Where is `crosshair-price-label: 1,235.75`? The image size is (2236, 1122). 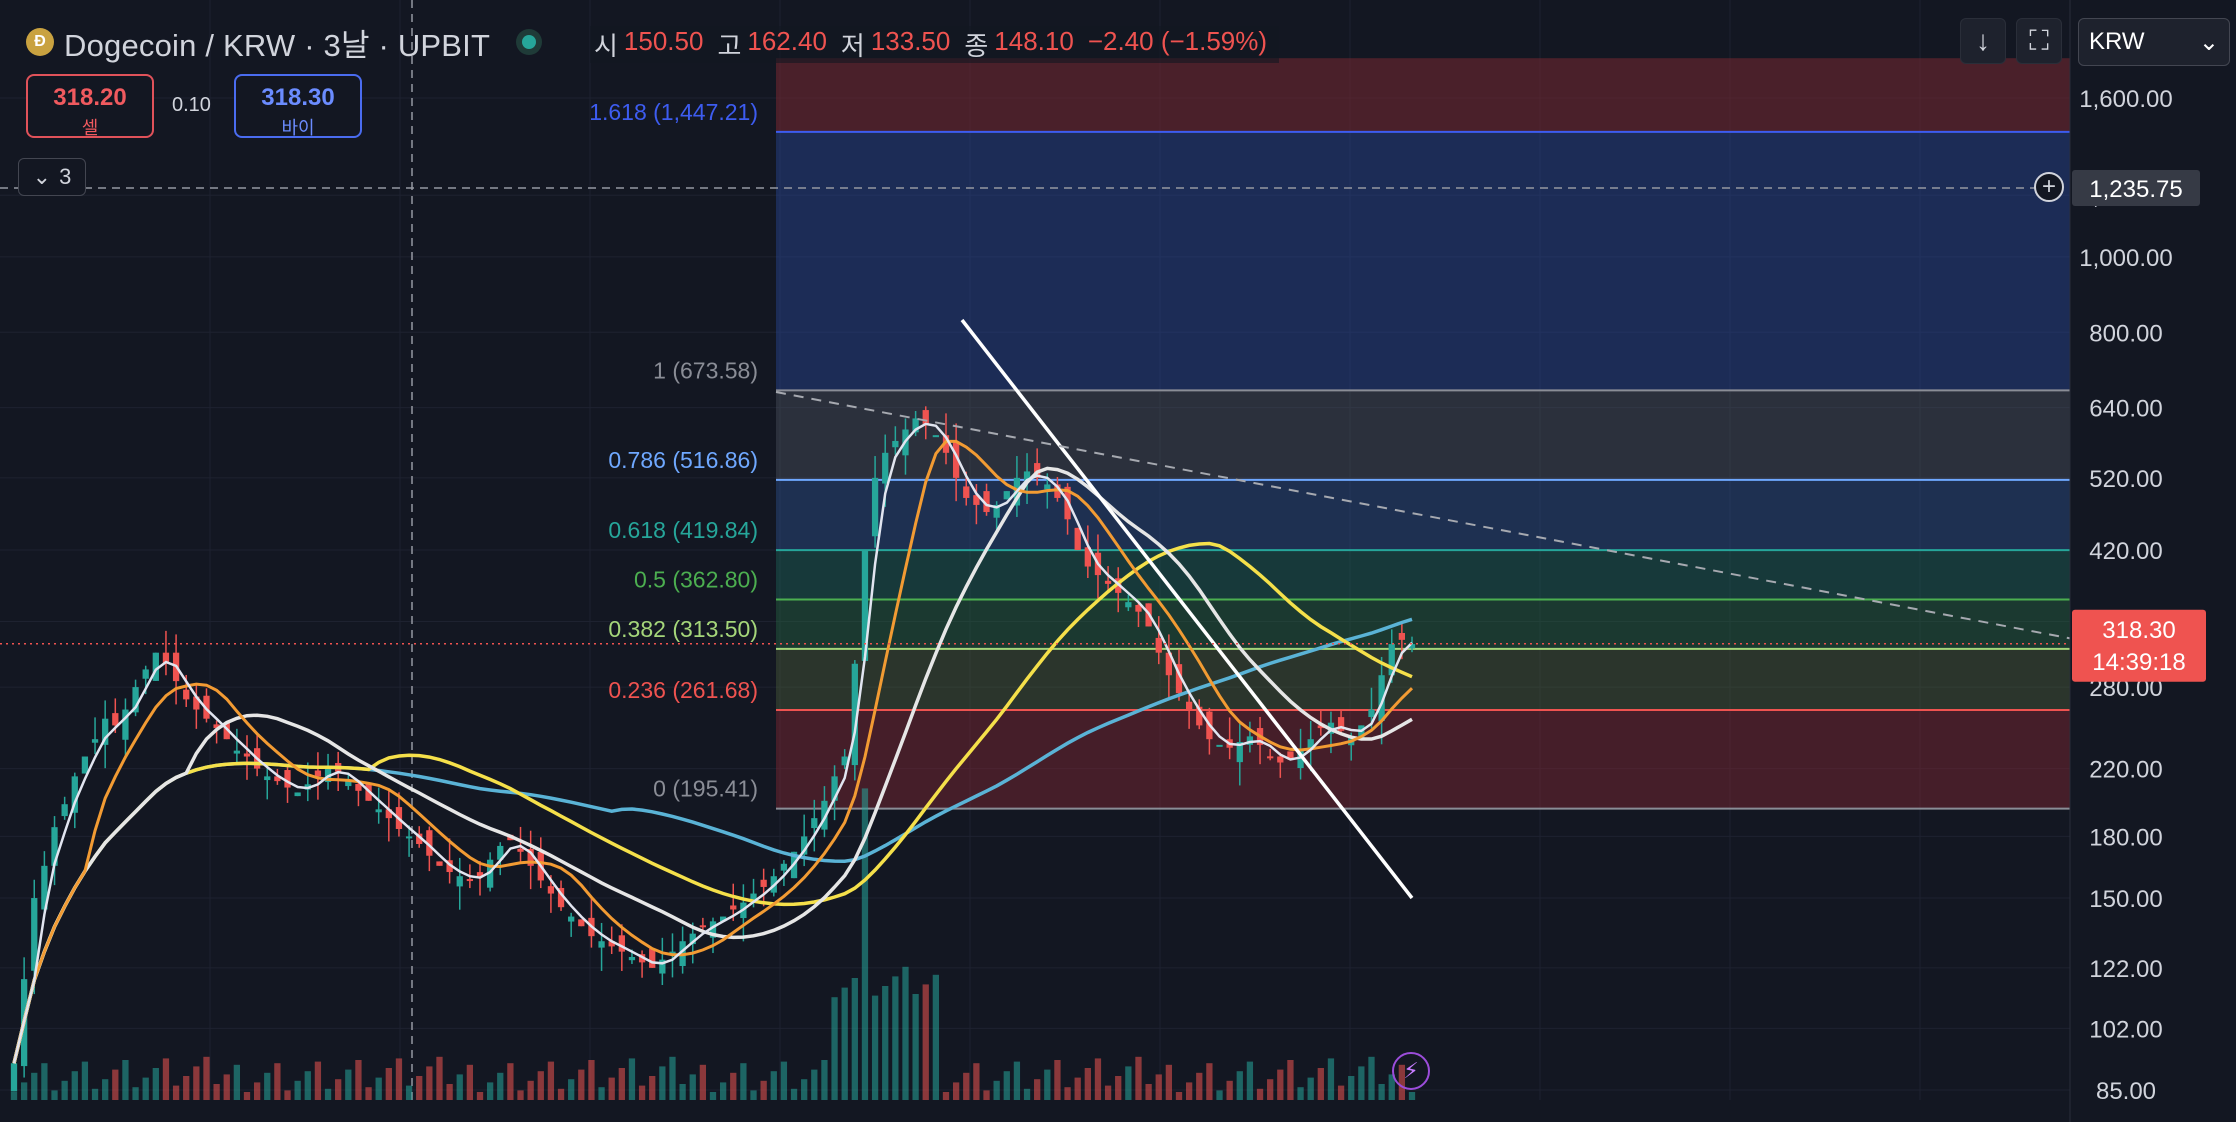 crosshair-price-label: 1,235.75 is located at coordinates (2135, 189).